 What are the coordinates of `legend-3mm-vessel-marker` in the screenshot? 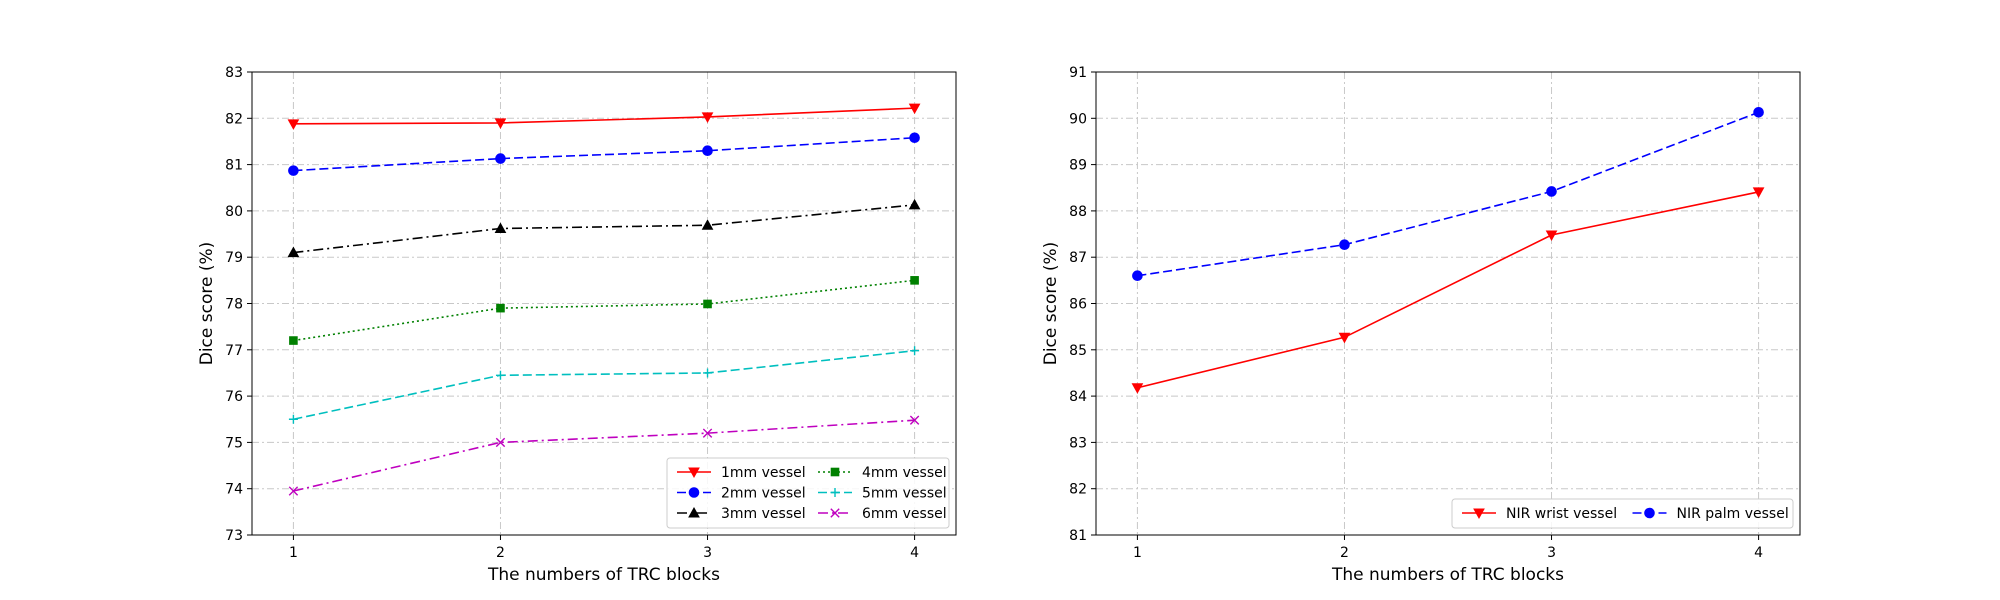 It's located at (694, 512).